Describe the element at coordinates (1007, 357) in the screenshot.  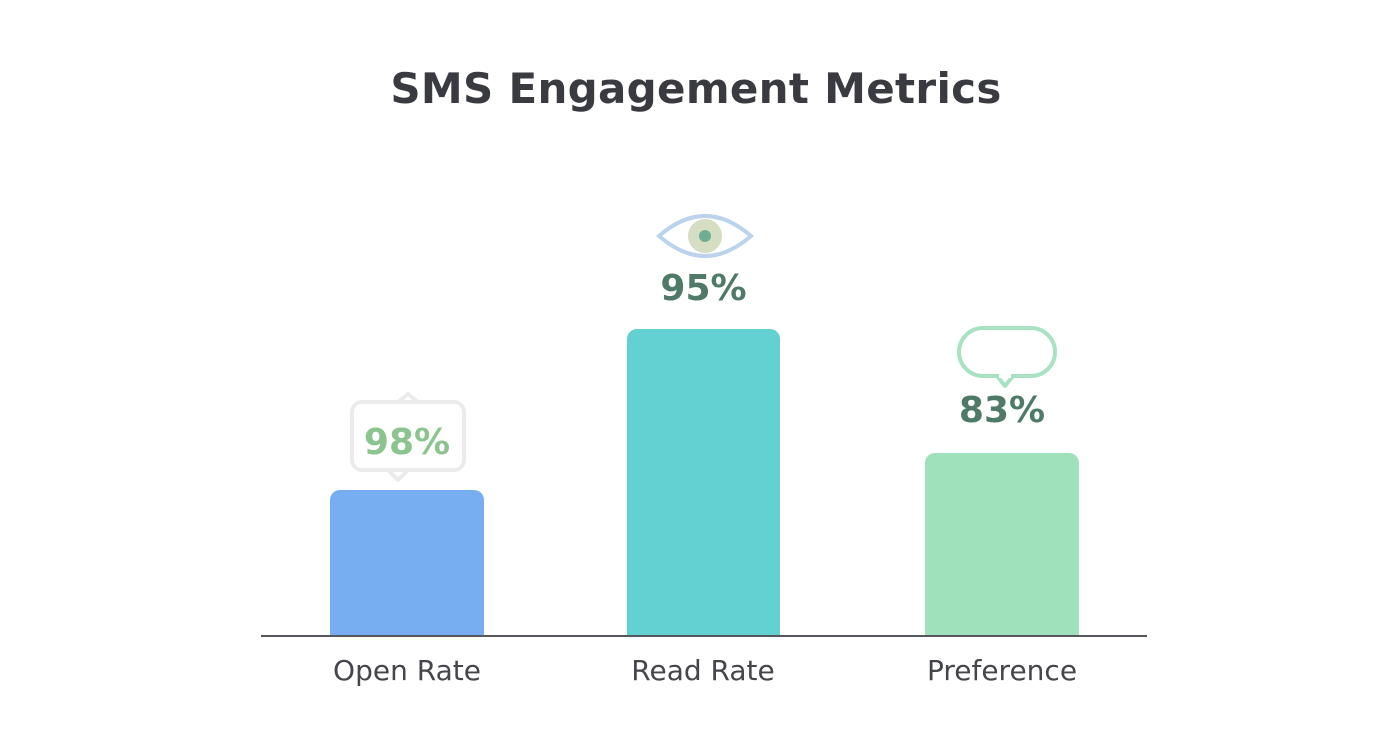
I see `speech-bubble-icon` at that location.